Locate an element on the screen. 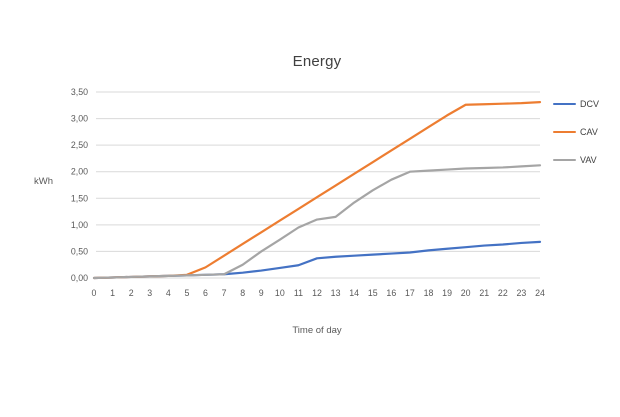 The width and height of the screenshot is (620, 417). x-tick-label: 1 is located at coordinates (112, 293).